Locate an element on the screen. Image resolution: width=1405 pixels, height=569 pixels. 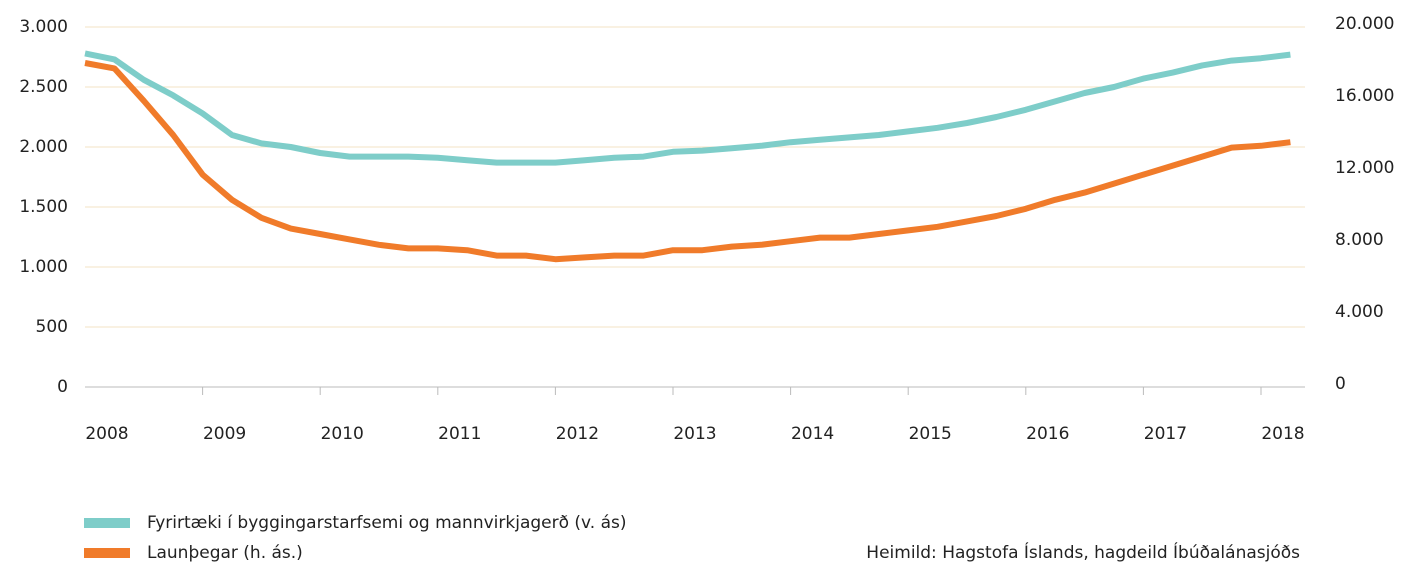
y-tick-label: 3.000 is located at coordinates (43, 27).